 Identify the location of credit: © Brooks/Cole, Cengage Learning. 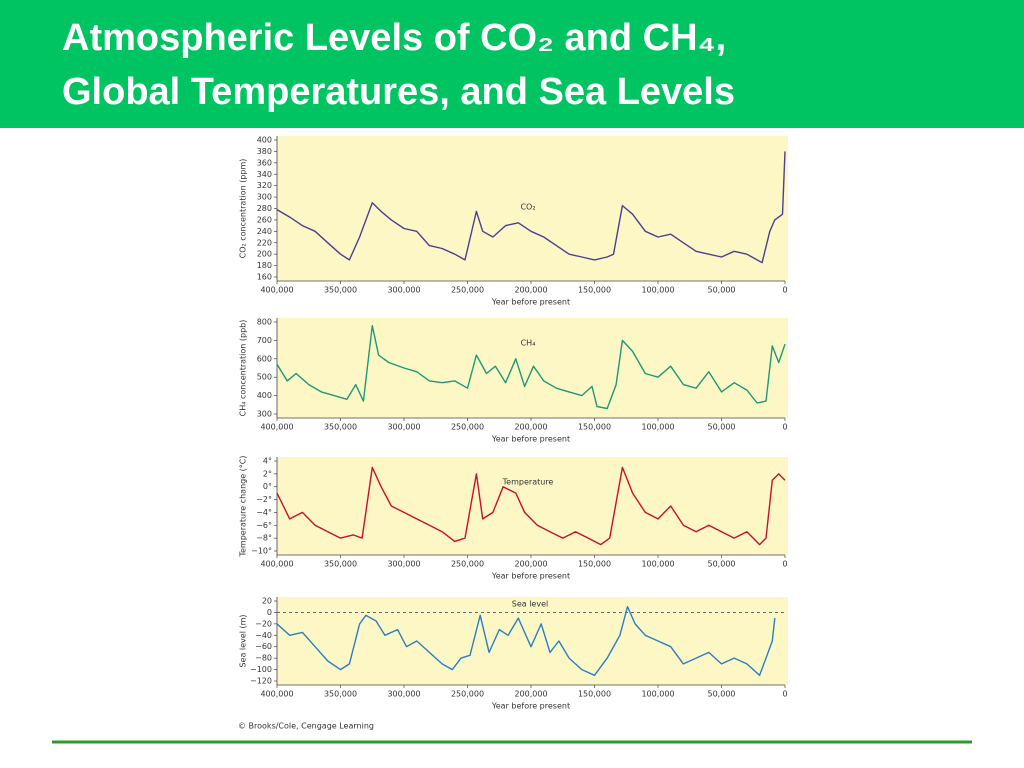
(306, 726).